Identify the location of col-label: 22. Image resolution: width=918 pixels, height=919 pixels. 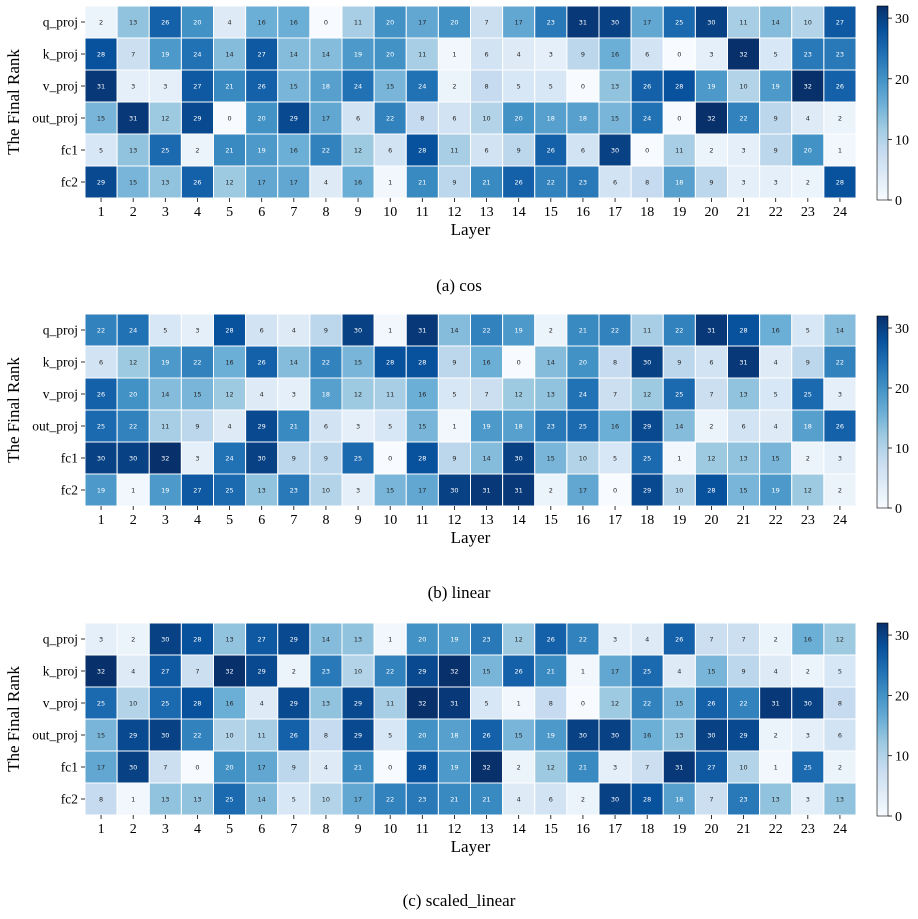
(776, 212).